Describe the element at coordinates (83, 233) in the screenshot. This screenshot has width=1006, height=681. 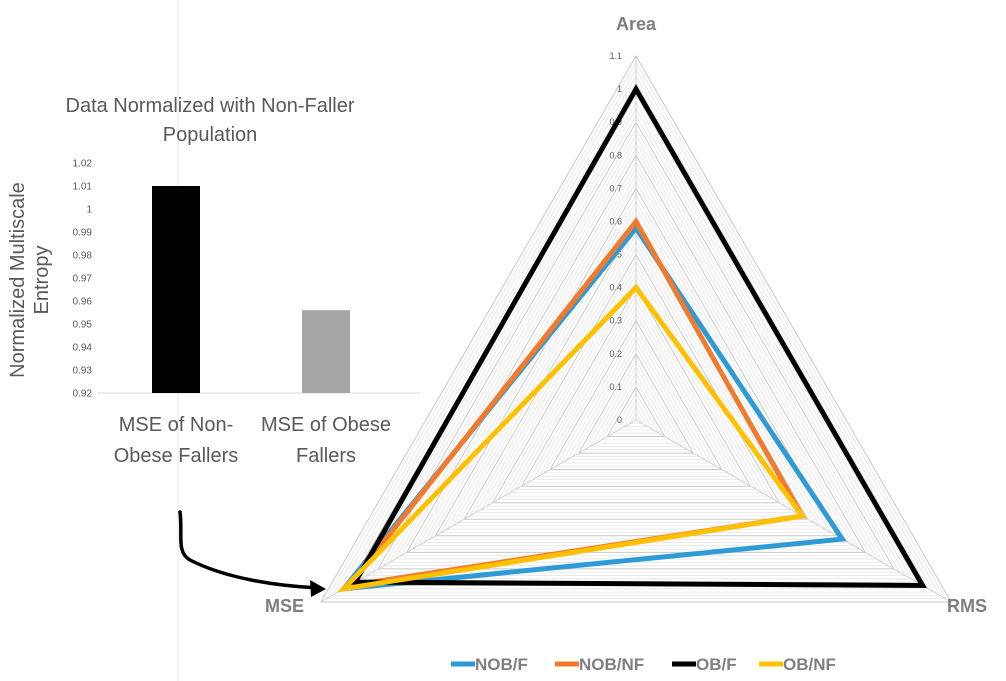
I see `y-tick-label: 0.99` at that location.